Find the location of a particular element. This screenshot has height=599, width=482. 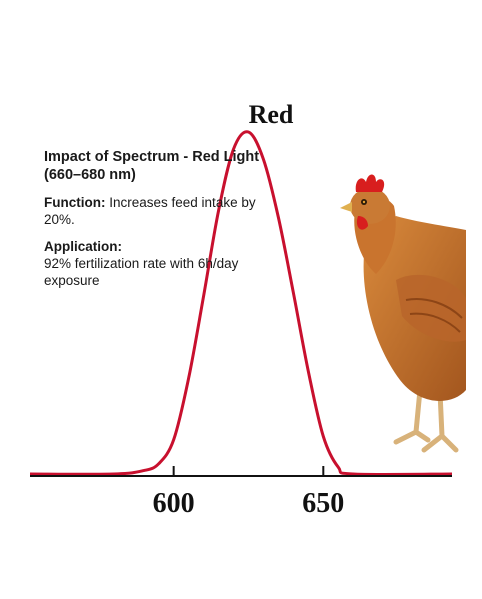

x-tick-label-650: 650 is located at coordinates (323, 503).